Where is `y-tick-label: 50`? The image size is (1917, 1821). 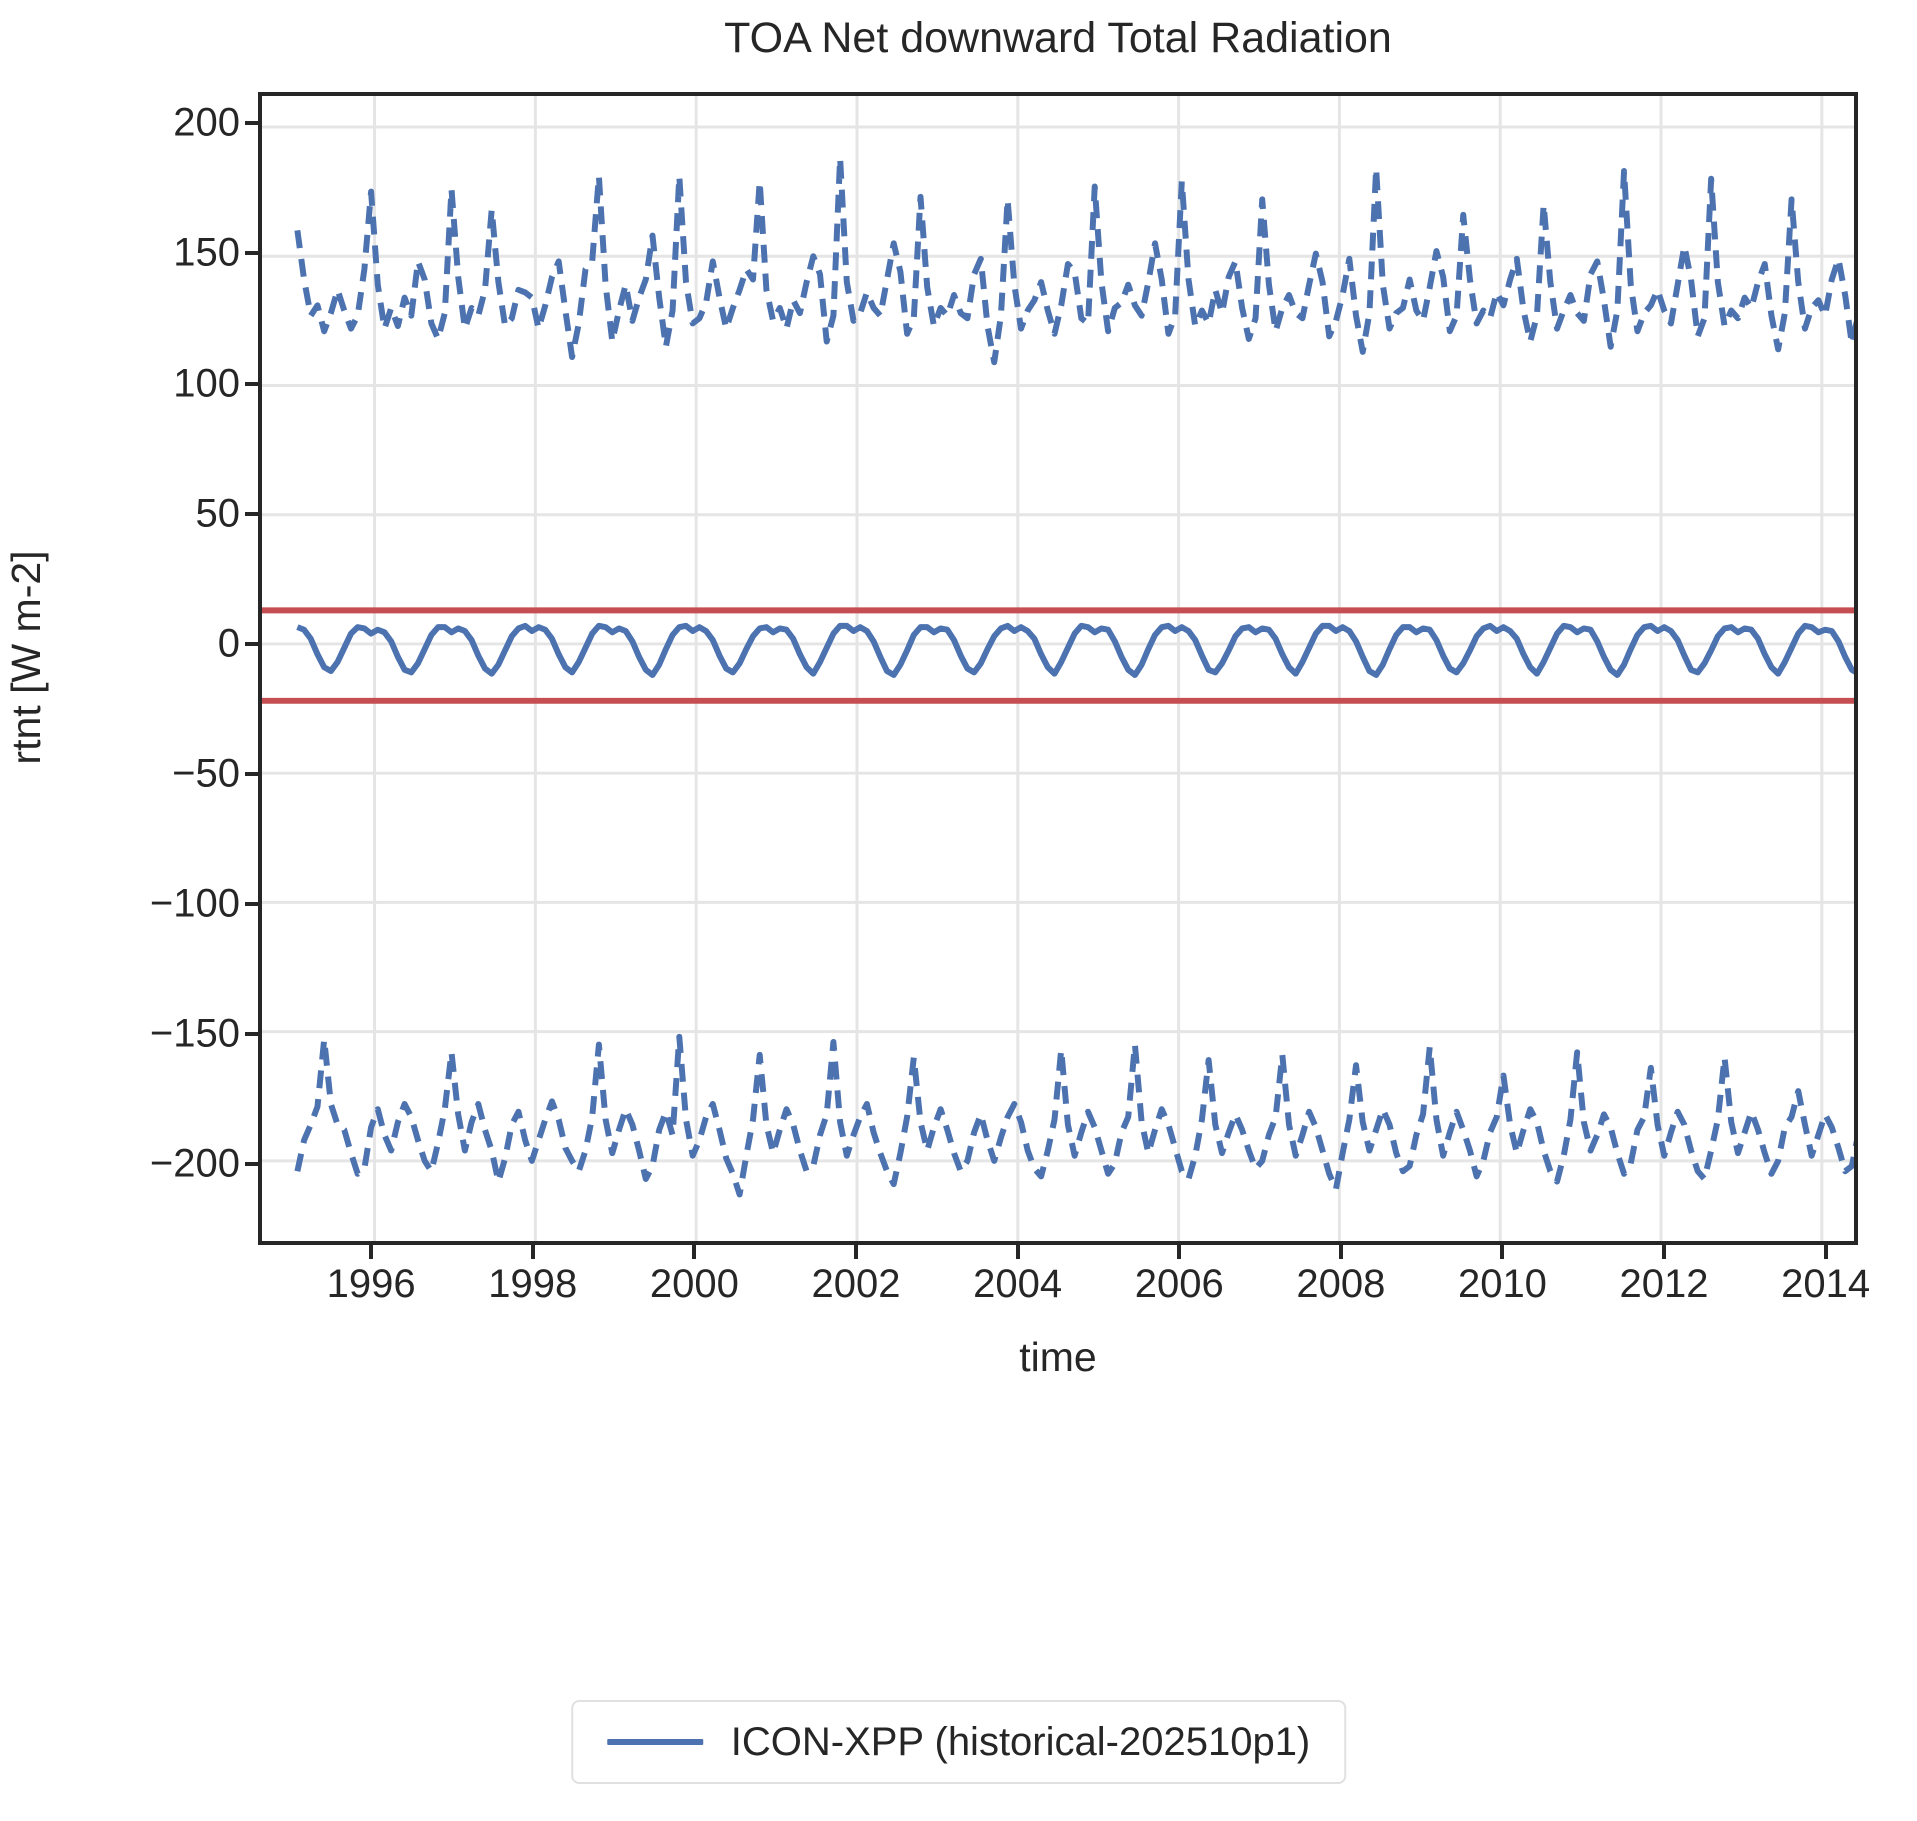 y-tick-label: 50 is located at coordinates (218, 513).